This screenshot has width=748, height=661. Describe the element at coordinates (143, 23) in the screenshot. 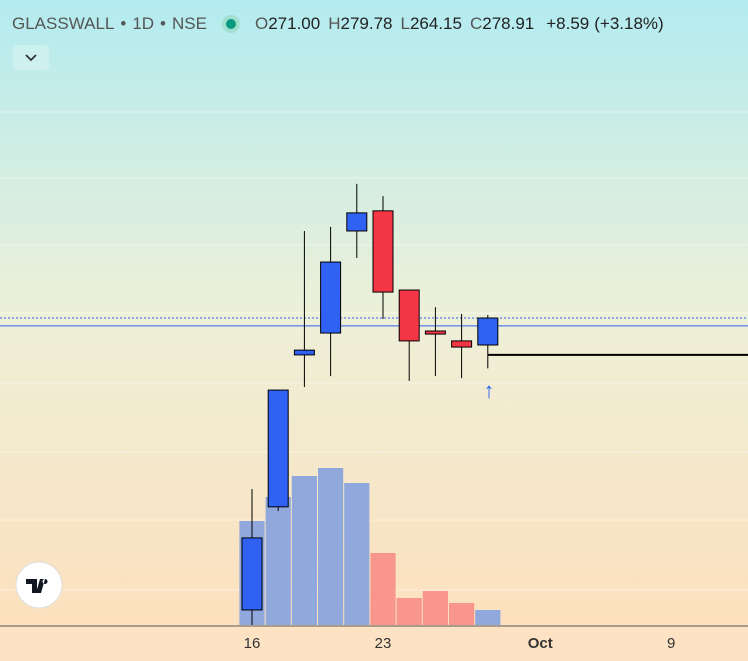

I see `interval: 1D` at that location.